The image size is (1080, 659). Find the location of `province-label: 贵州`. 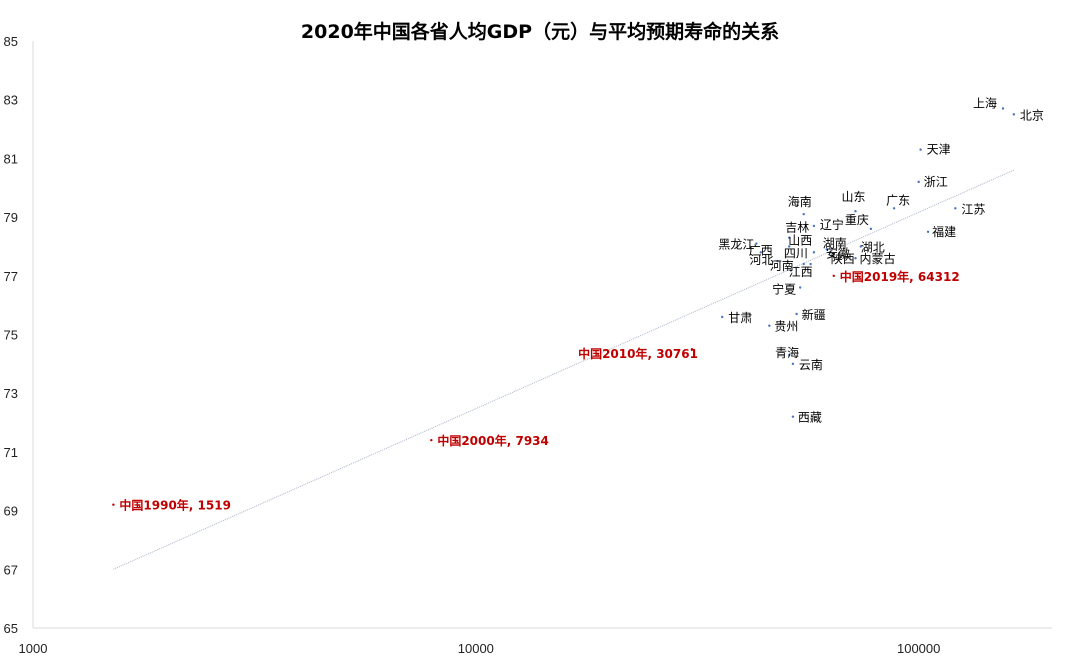

province-label: 贵州 is located at coordinates (786, 327).